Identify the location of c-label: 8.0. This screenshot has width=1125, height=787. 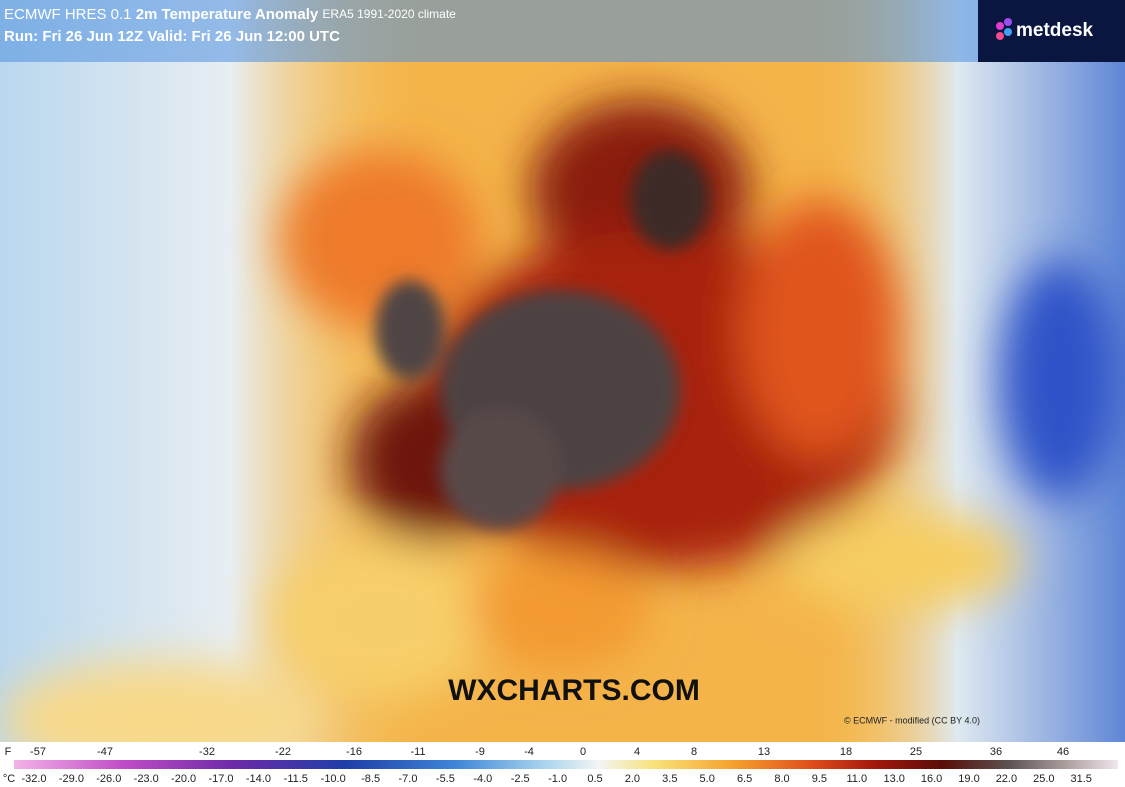
(781, 779).